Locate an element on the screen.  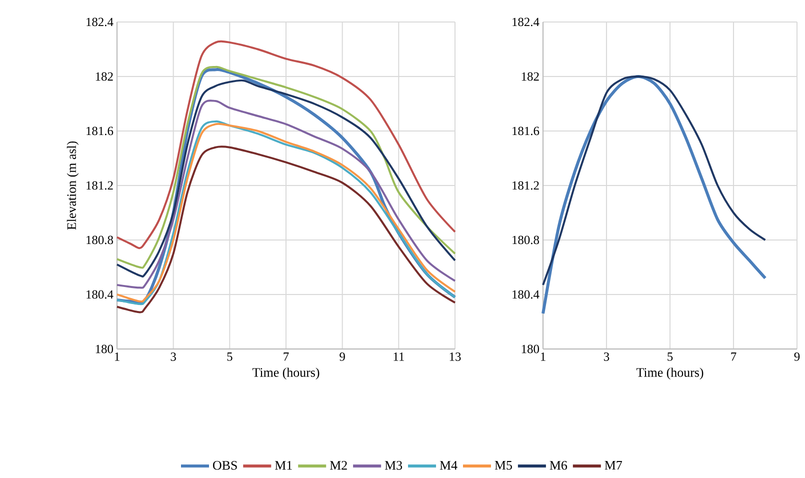
legend-label: M6 is located at coordinates (559, 465).